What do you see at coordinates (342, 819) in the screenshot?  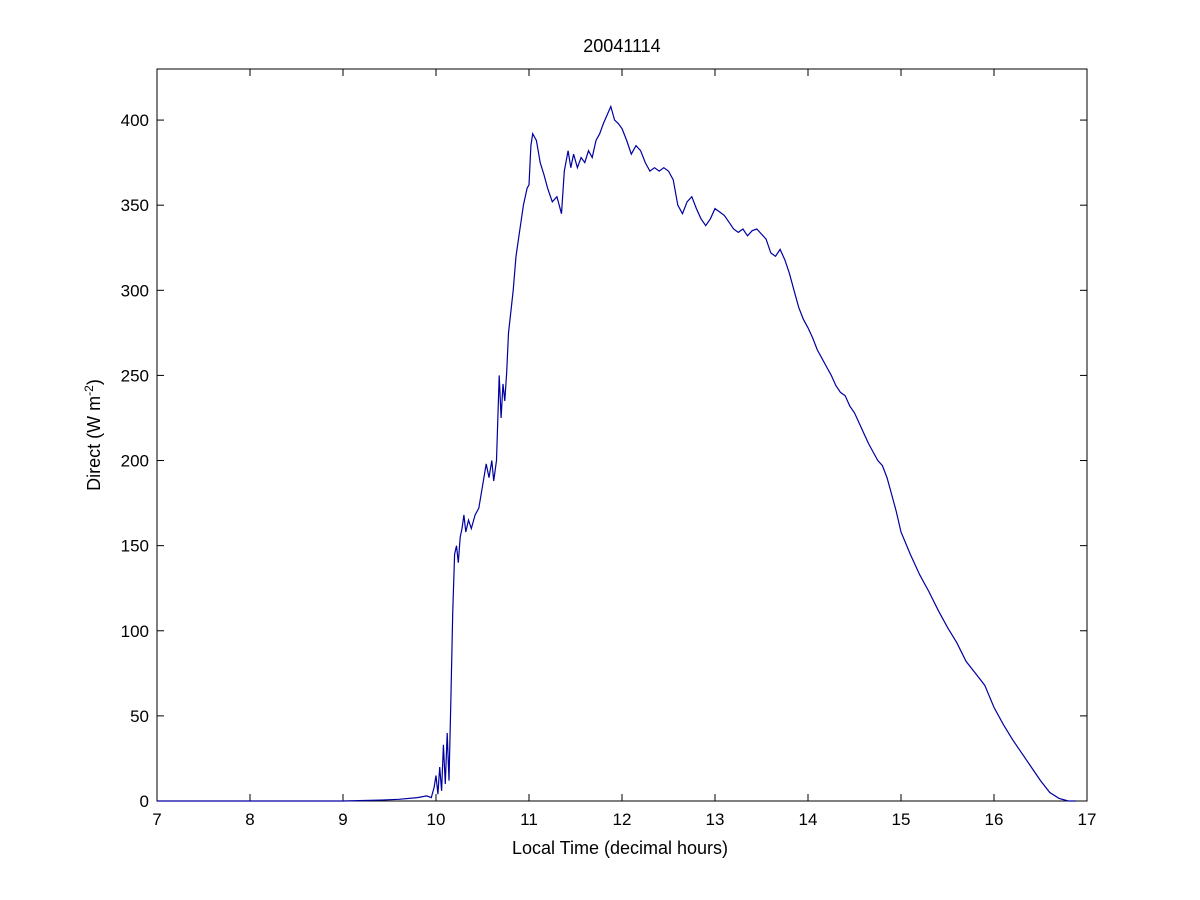 I see `x-tick-label: 9` at bounding box center [342, 819].